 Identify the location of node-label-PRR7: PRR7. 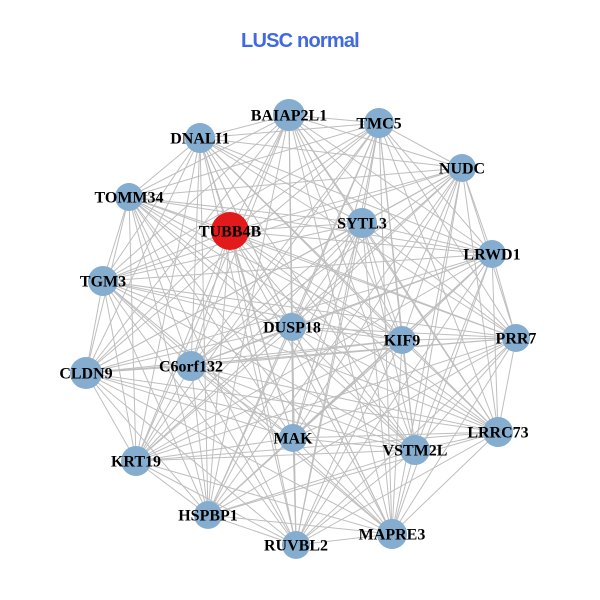
(516, 339).